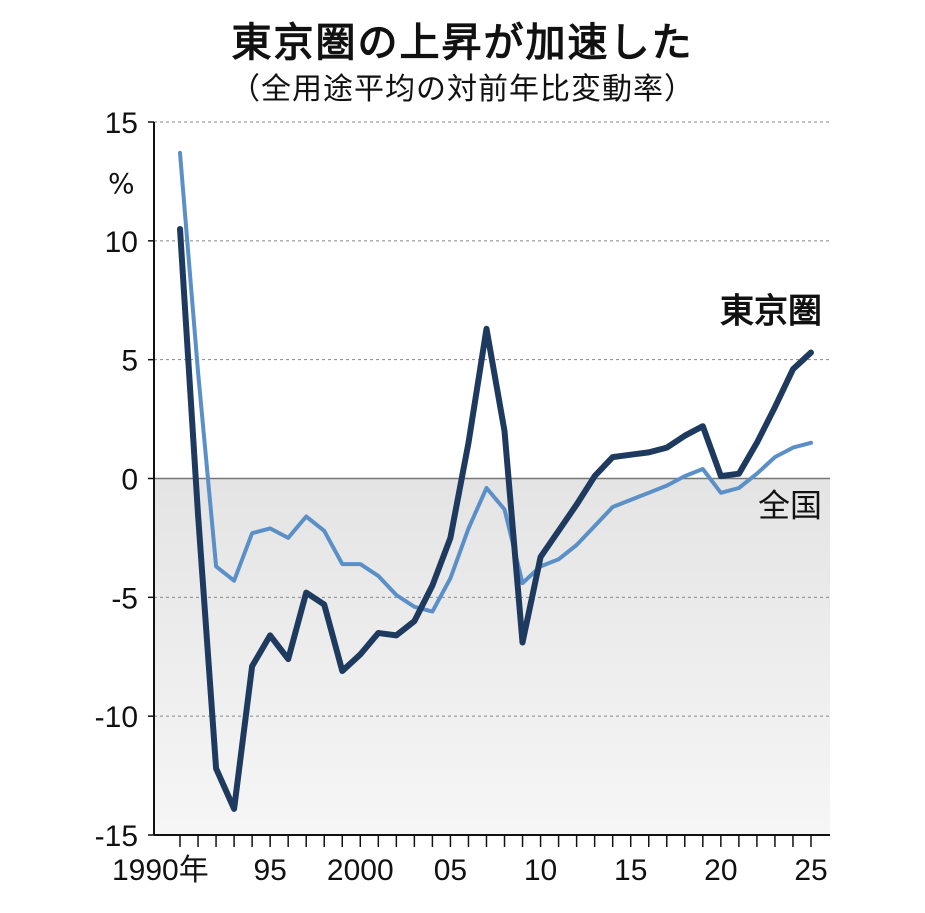 This screenshot has width=925, height=913. I want to click on y-tick-label: -10, so click(116, 717).